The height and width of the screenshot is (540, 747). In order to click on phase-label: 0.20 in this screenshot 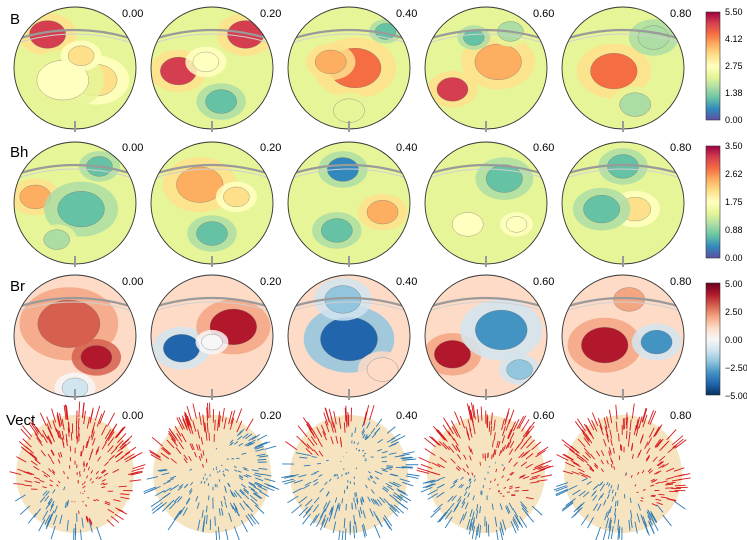, I will do `click(270, 282)`.